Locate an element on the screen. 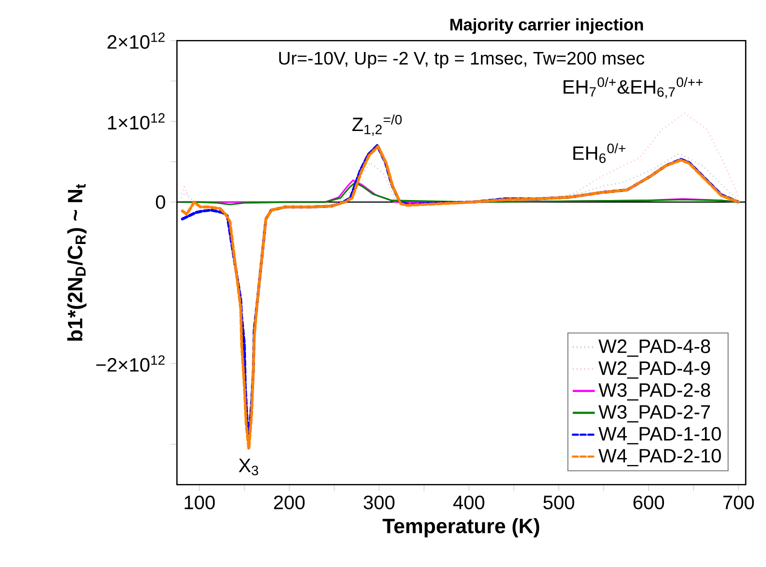 This screenshot has height=567, width=766. chart-title: Majority carrier injection is located at coordinates (546, 26).